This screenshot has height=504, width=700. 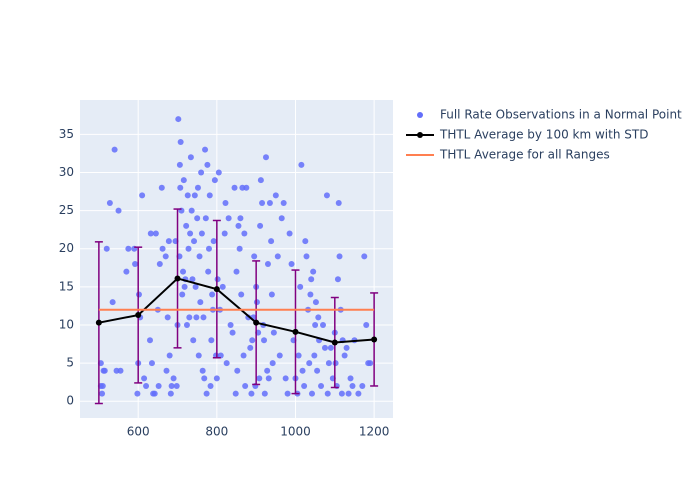 I want to click on y-tick-label: 35, so click(x=66, y=134).